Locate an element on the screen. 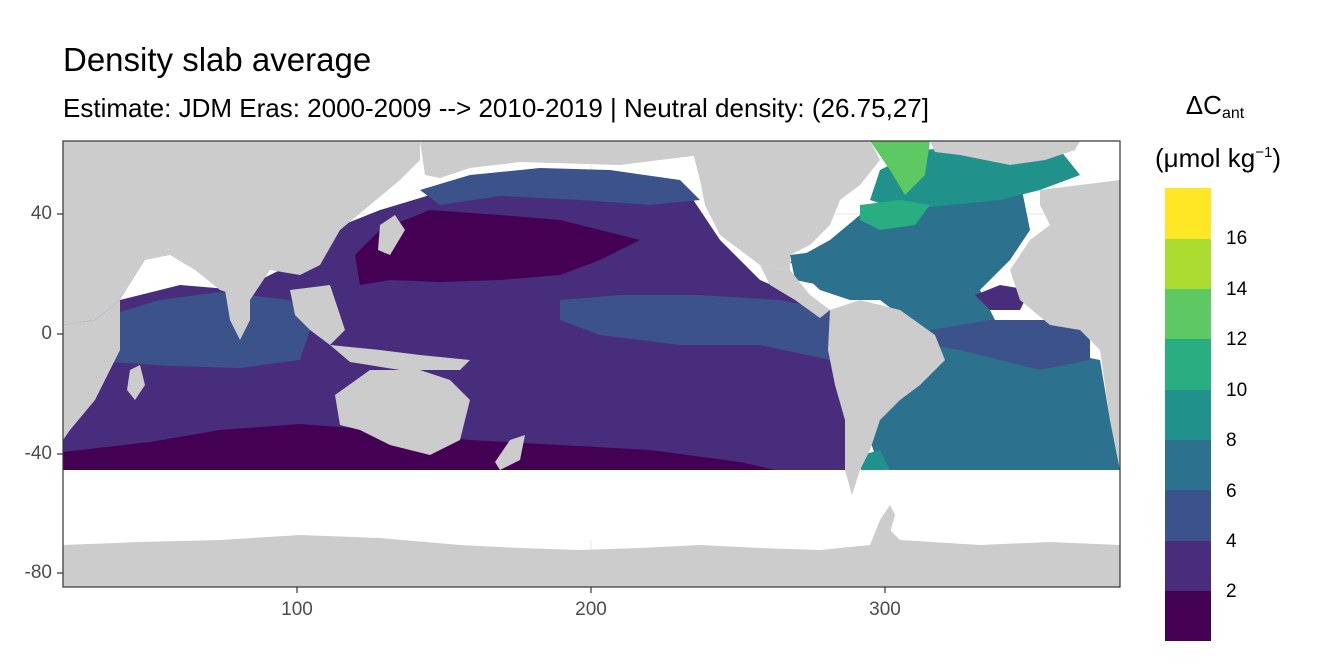 The image size is (1344, 672). southern-ocean-low is located at coordinates (461, 458).